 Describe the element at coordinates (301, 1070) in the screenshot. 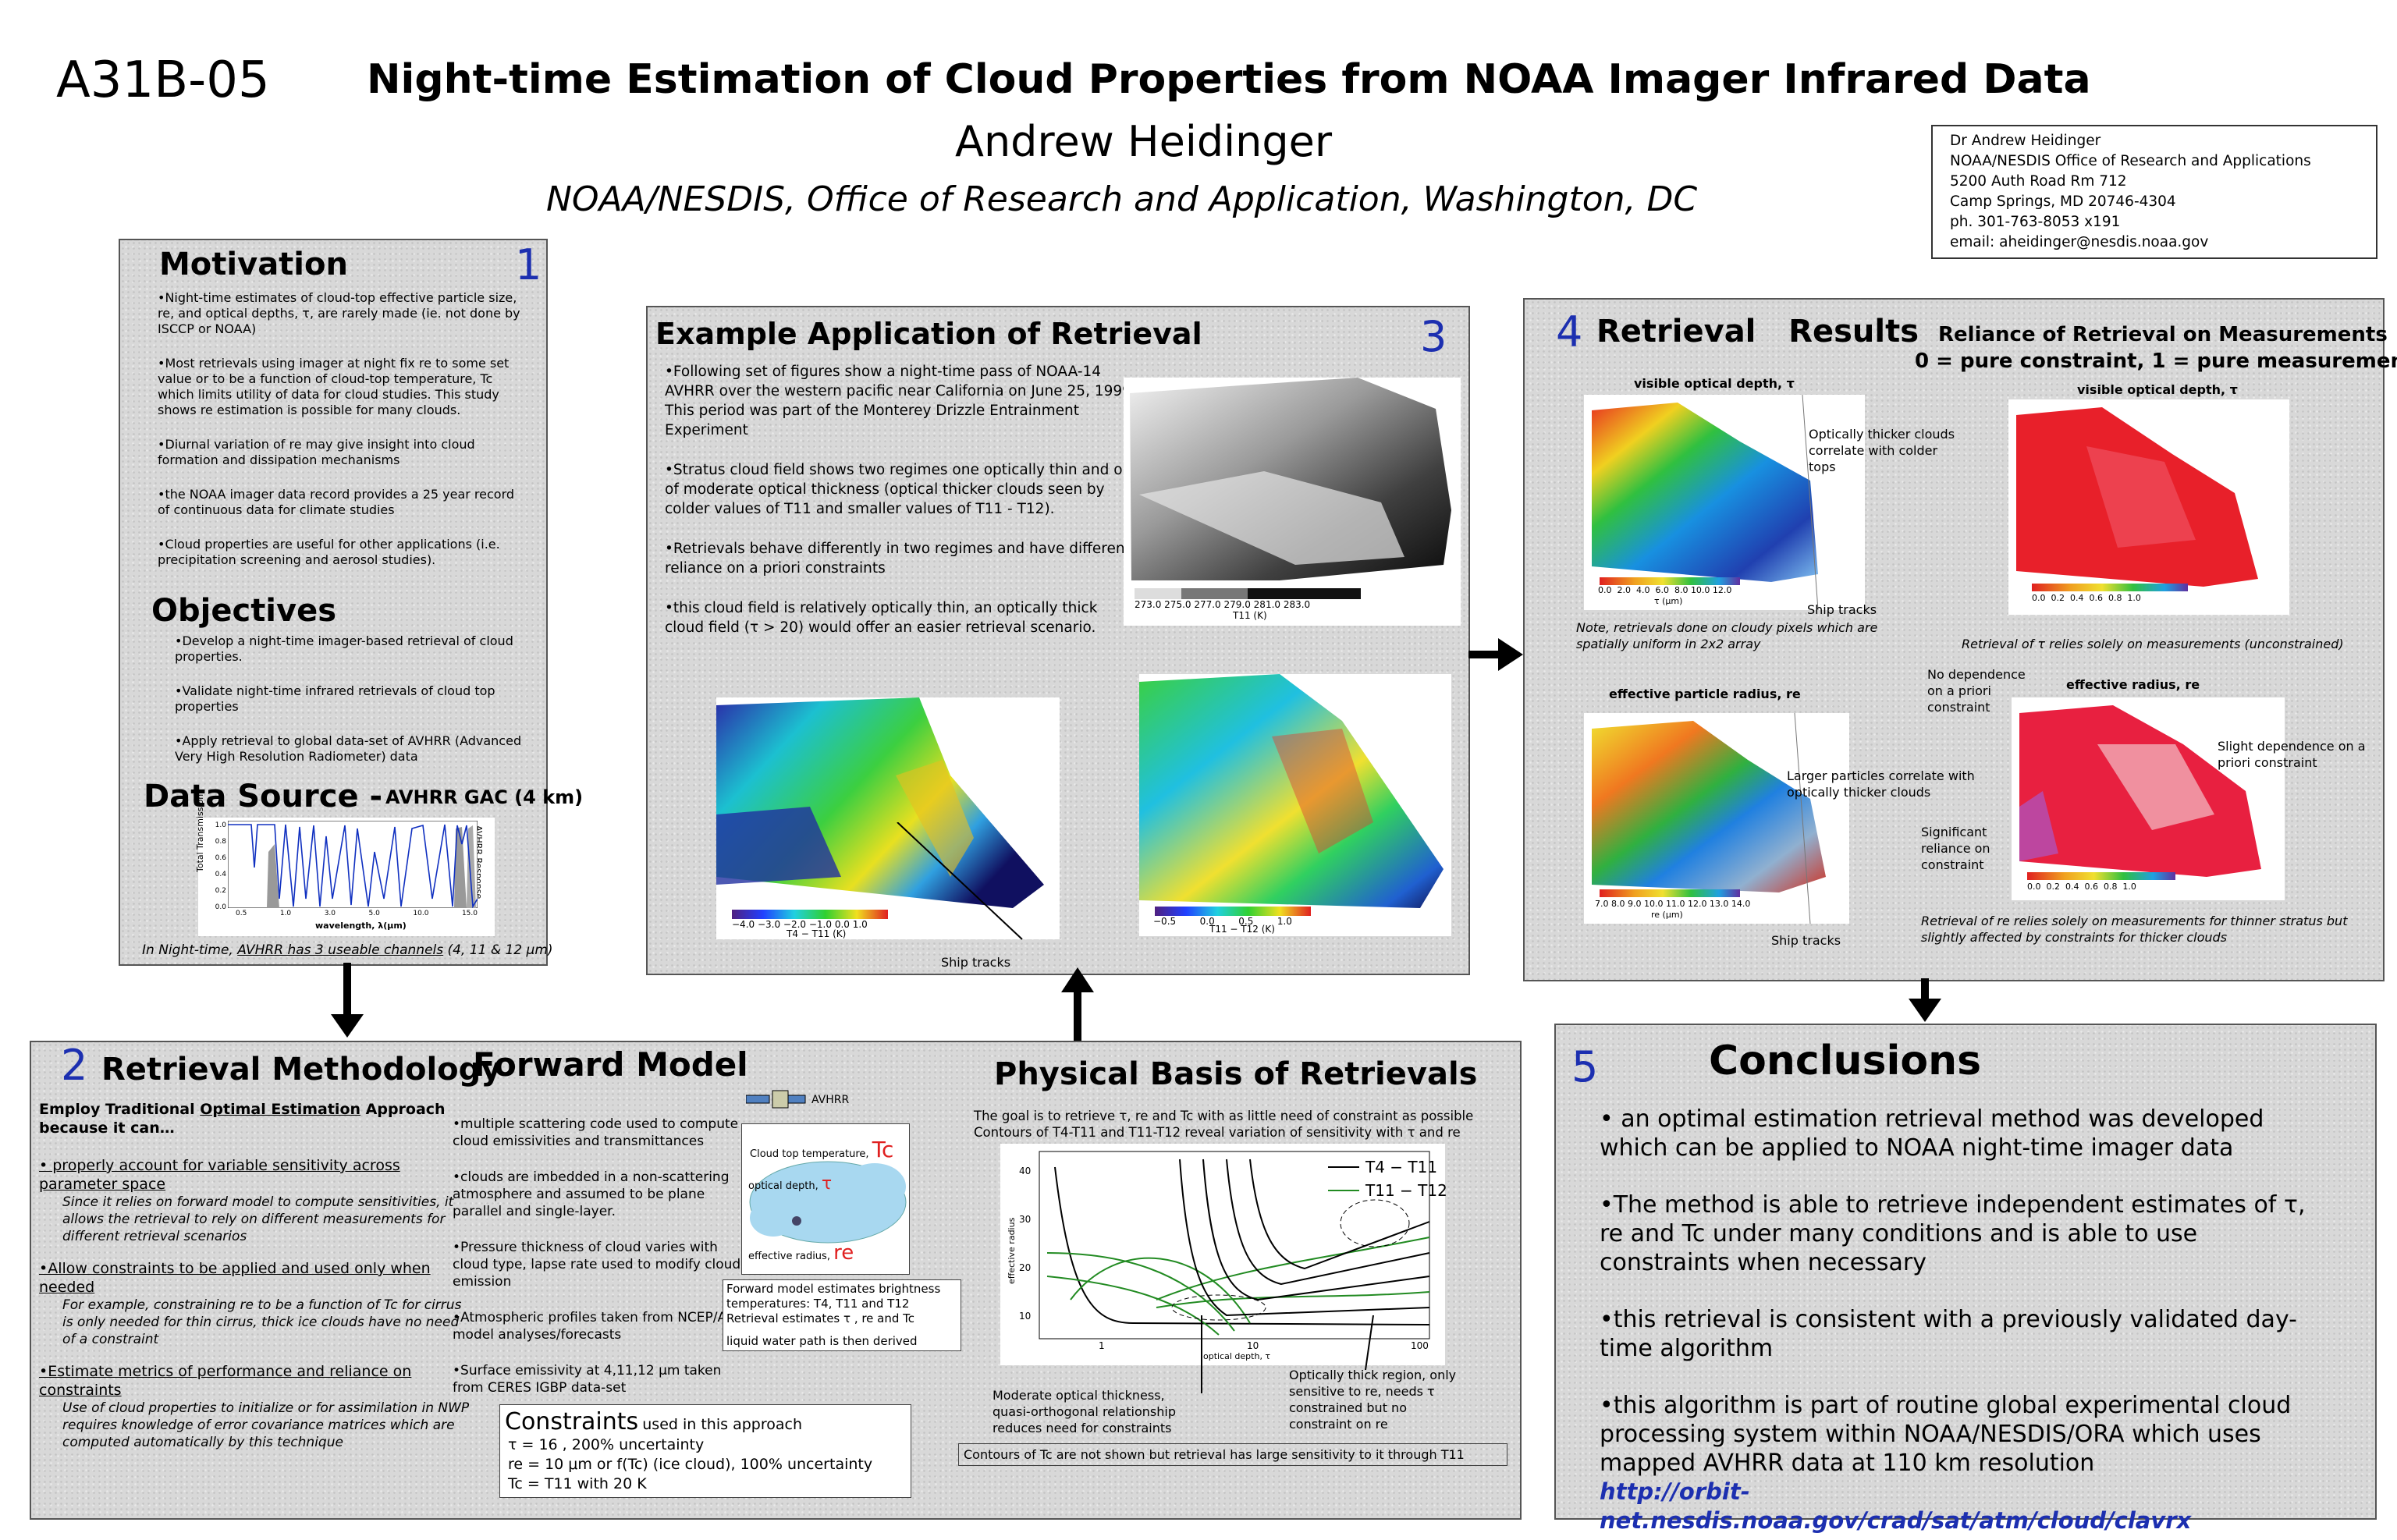

I see `methodology-title: Retrieval Methodology` at that location.